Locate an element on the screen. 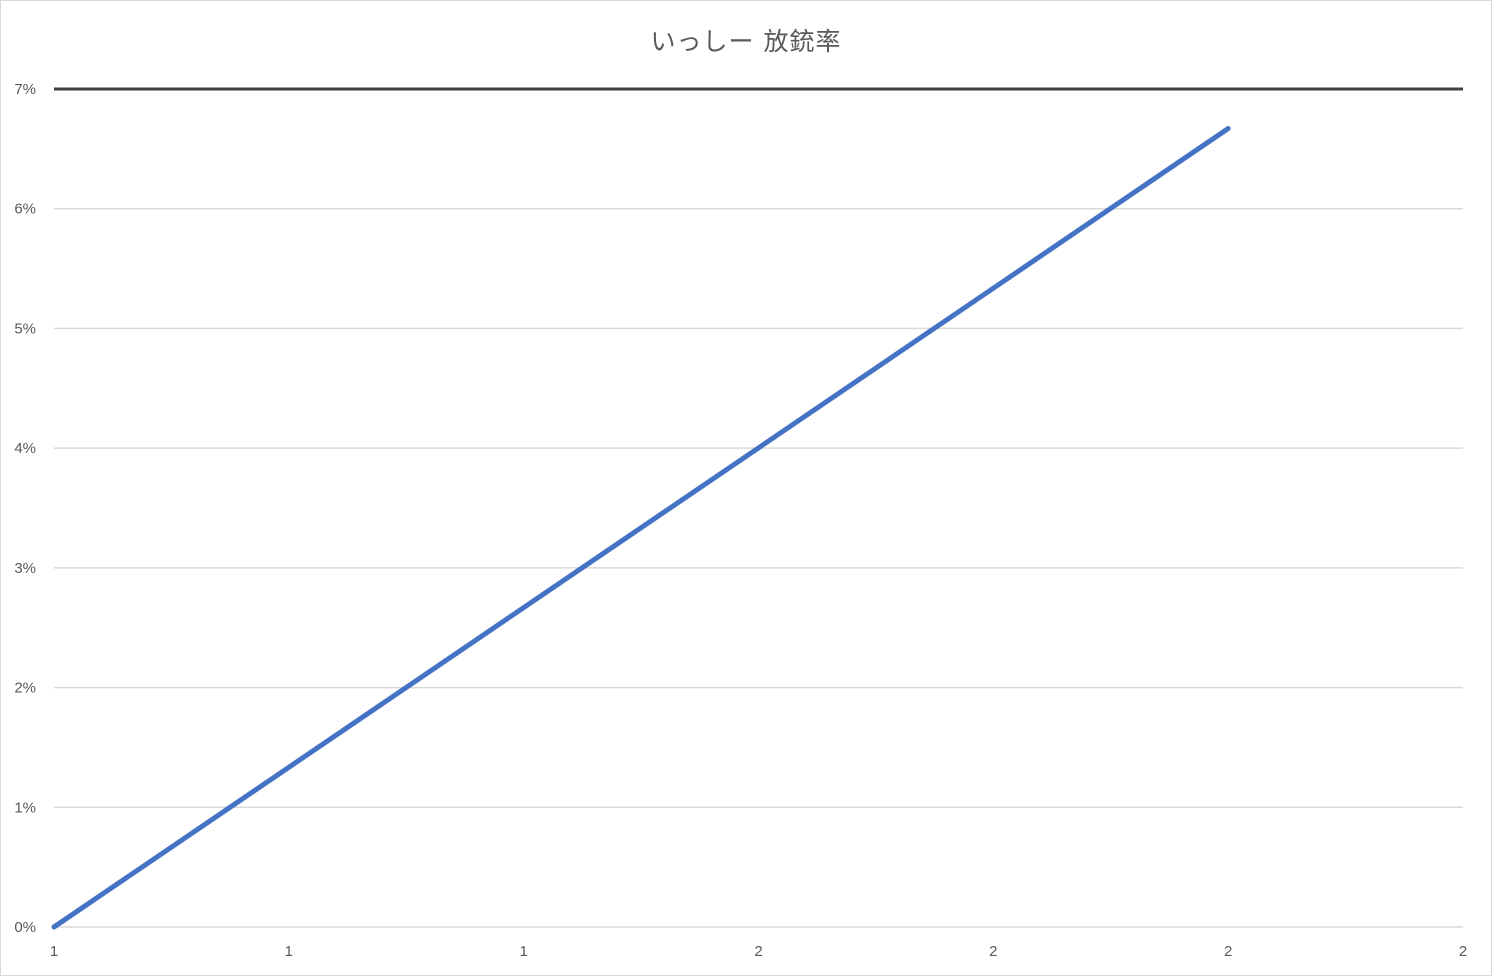 This screenshot has width=1492, height=976. y-tick-label: 5% is located at coordinates (25, 328).